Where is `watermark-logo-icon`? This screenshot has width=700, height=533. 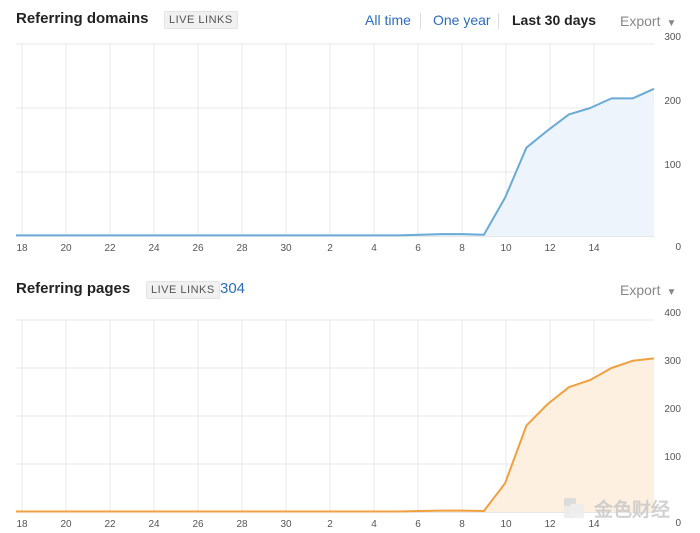 watermark-logo-icon is located at coordinates (574, 508).